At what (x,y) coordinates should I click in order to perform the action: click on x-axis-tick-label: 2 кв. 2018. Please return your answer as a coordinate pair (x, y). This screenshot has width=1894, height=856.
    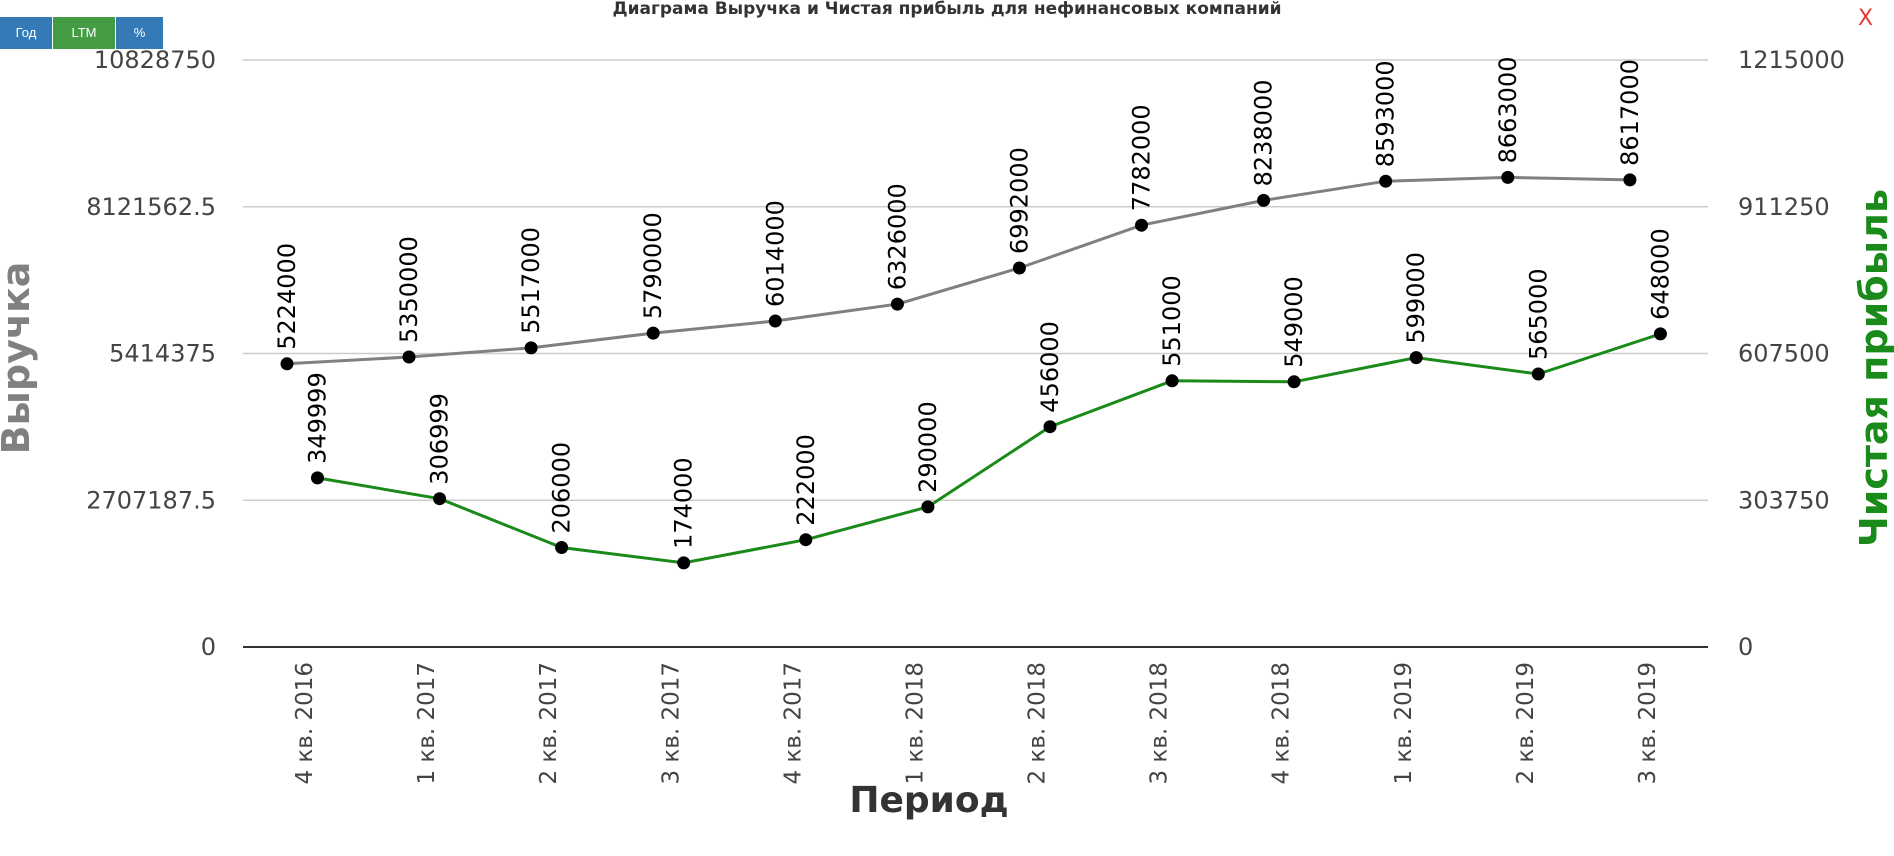
    Looking at the image, I should click on (1038, 723).